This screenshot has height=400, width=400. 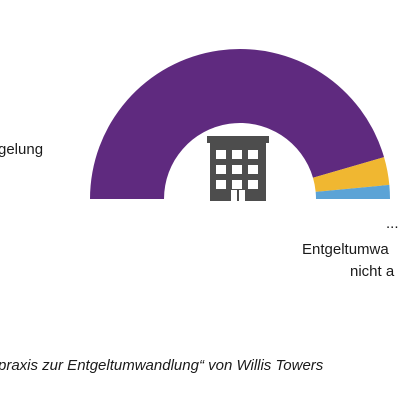 What do you see at coordinates (372, 271) in the screenshot?
I see `right-slice-label-line2: nicht a` at bounding box center [372, 271].